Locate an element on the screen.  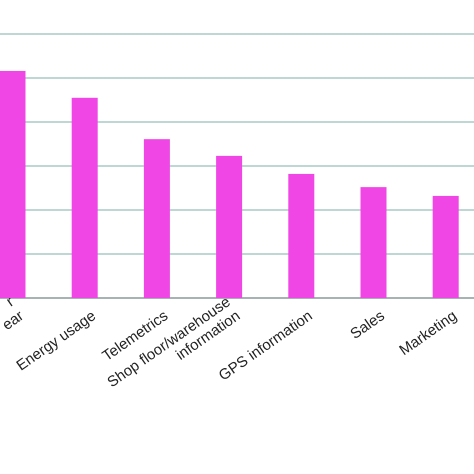
x-tick-label: Sales is located at coordinates (367, 324).